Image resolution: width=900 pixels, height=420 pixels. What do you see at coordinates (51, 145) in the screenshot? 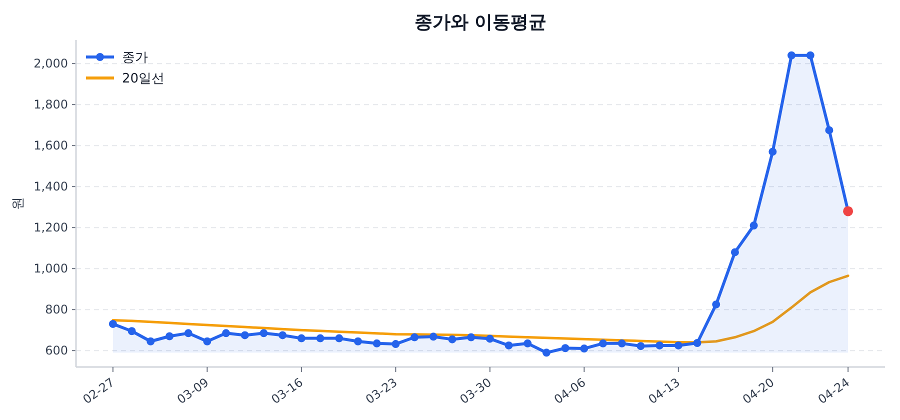
I see `y-tick-label: 1,600` at bounding box center [51, 145].